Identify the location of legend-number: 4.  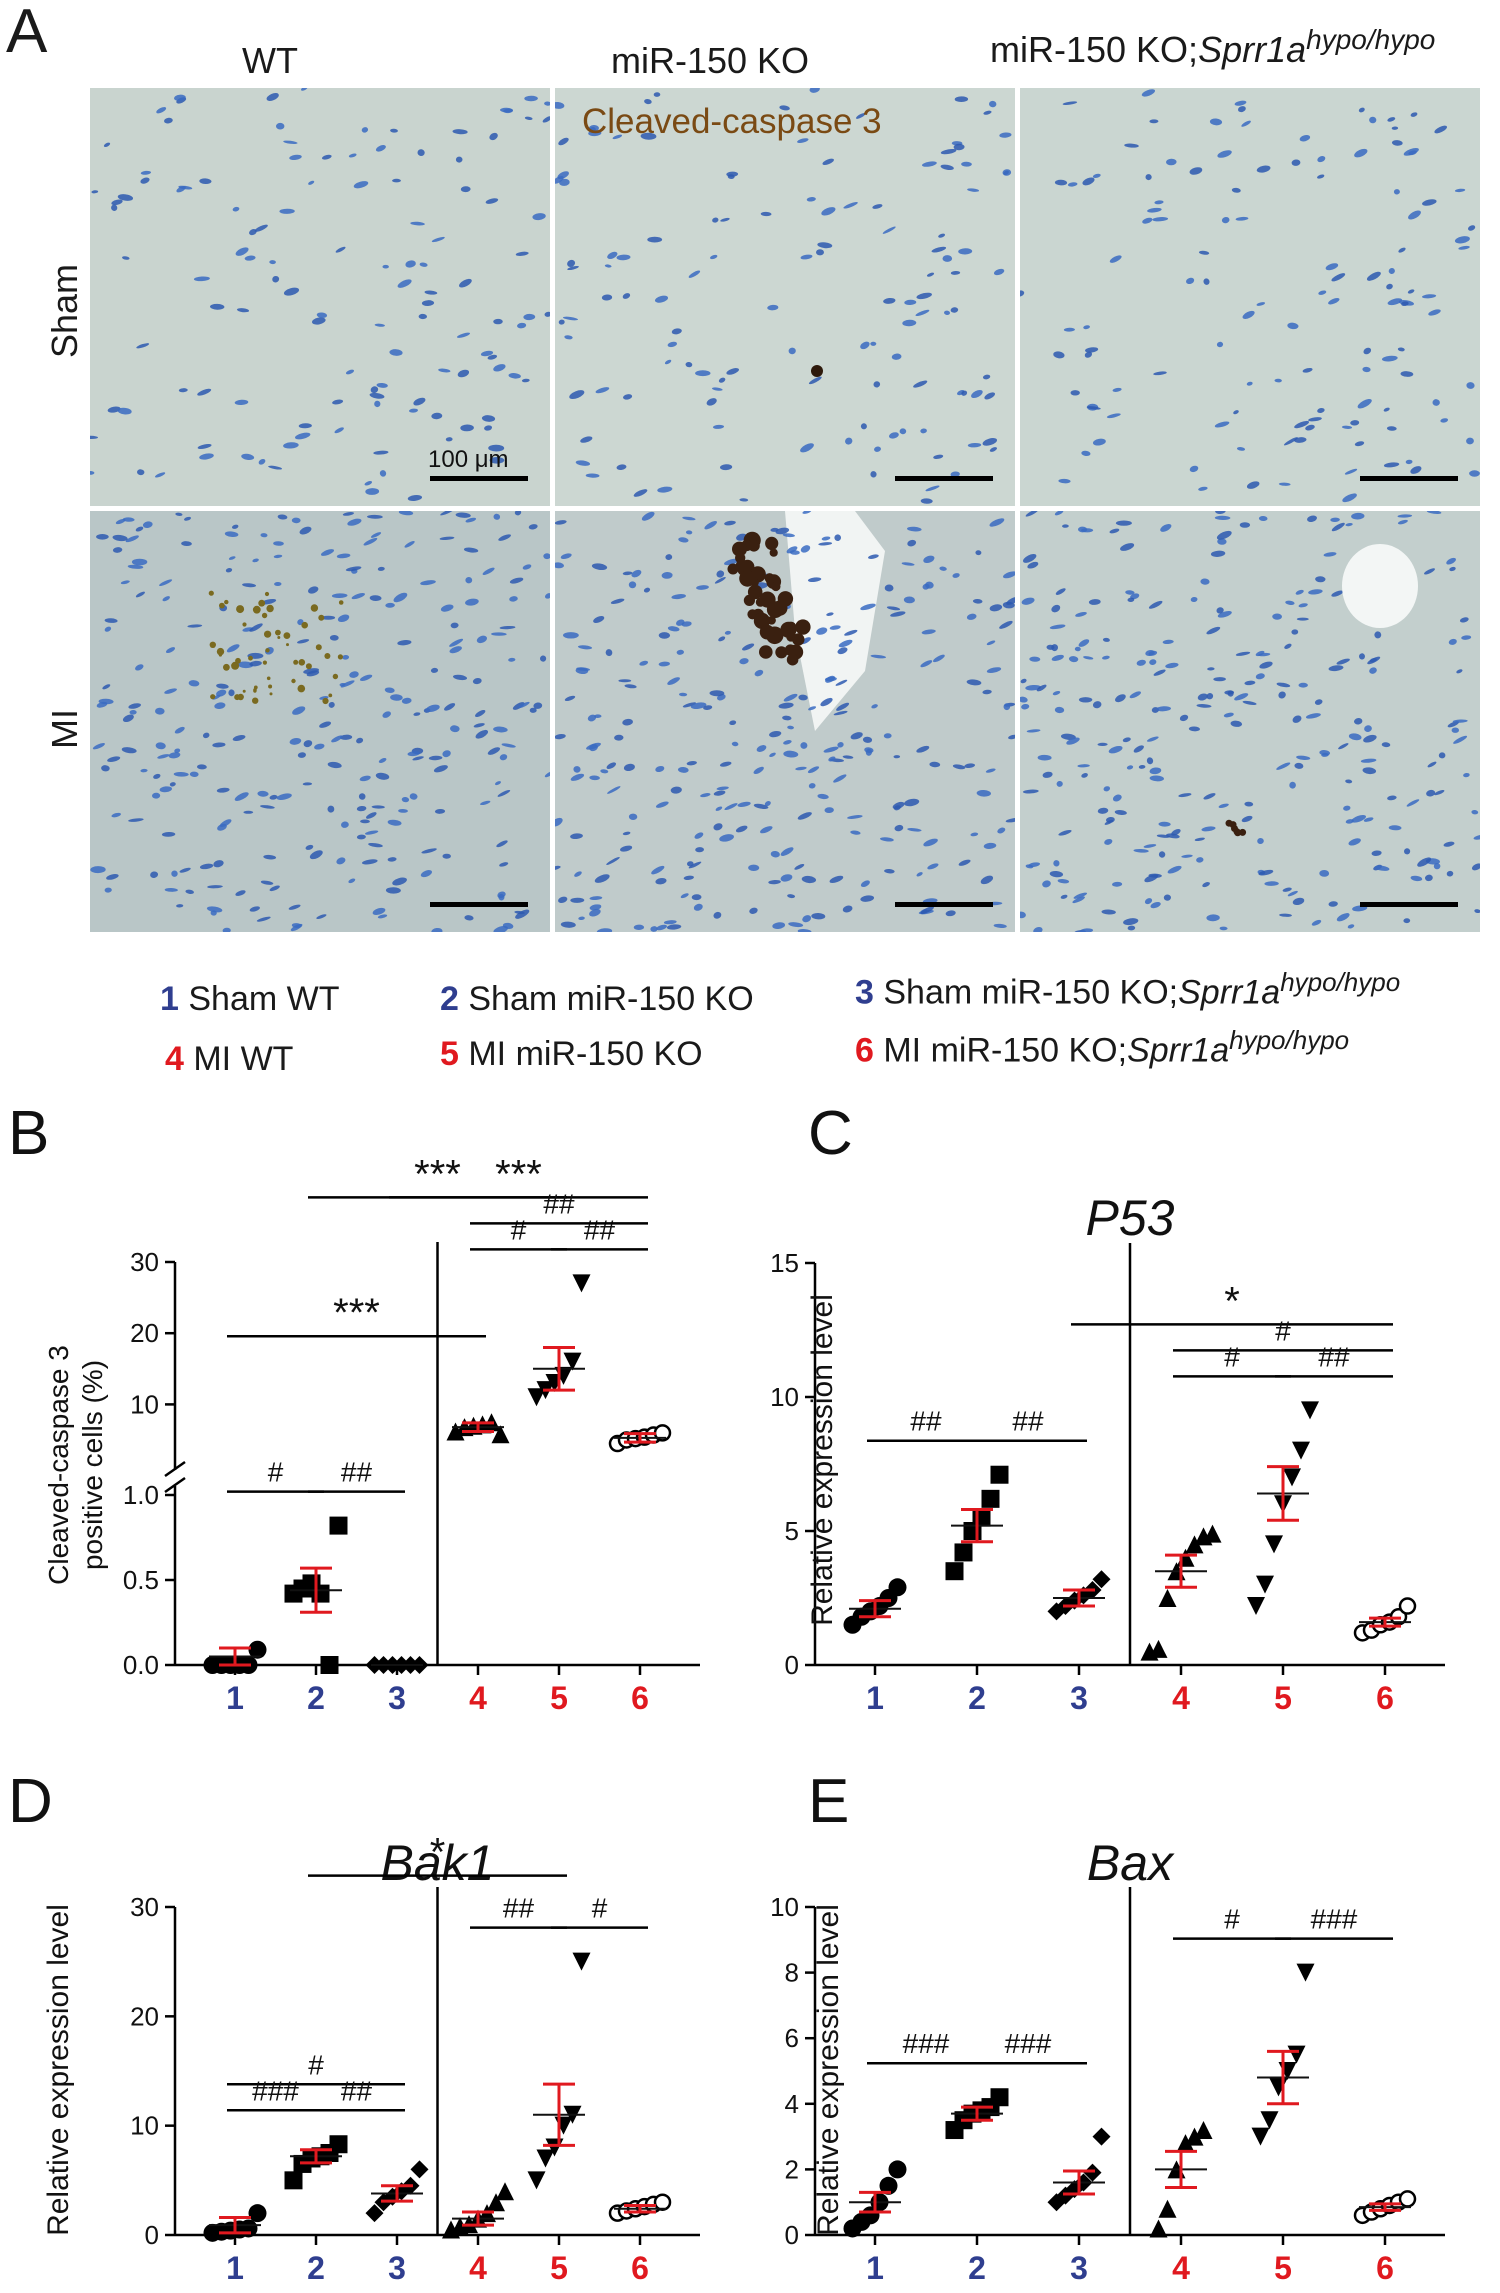
(179, 1059).